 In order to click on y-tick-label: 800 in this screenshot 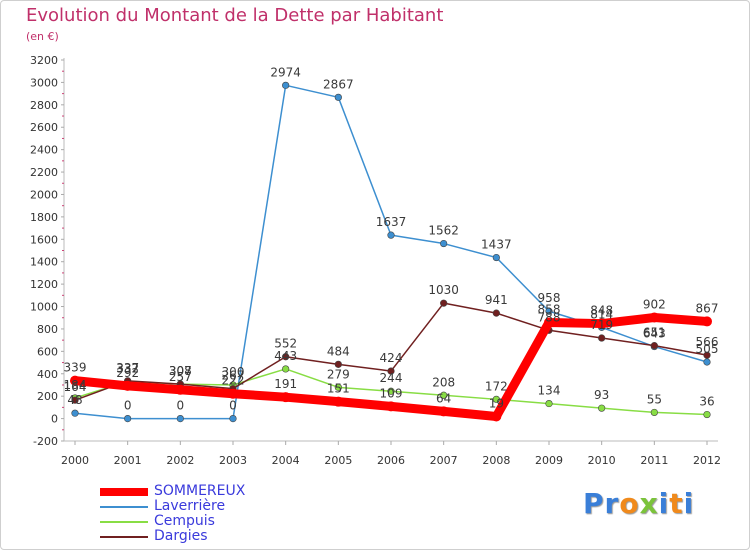, I will do `click(47, 329)`.